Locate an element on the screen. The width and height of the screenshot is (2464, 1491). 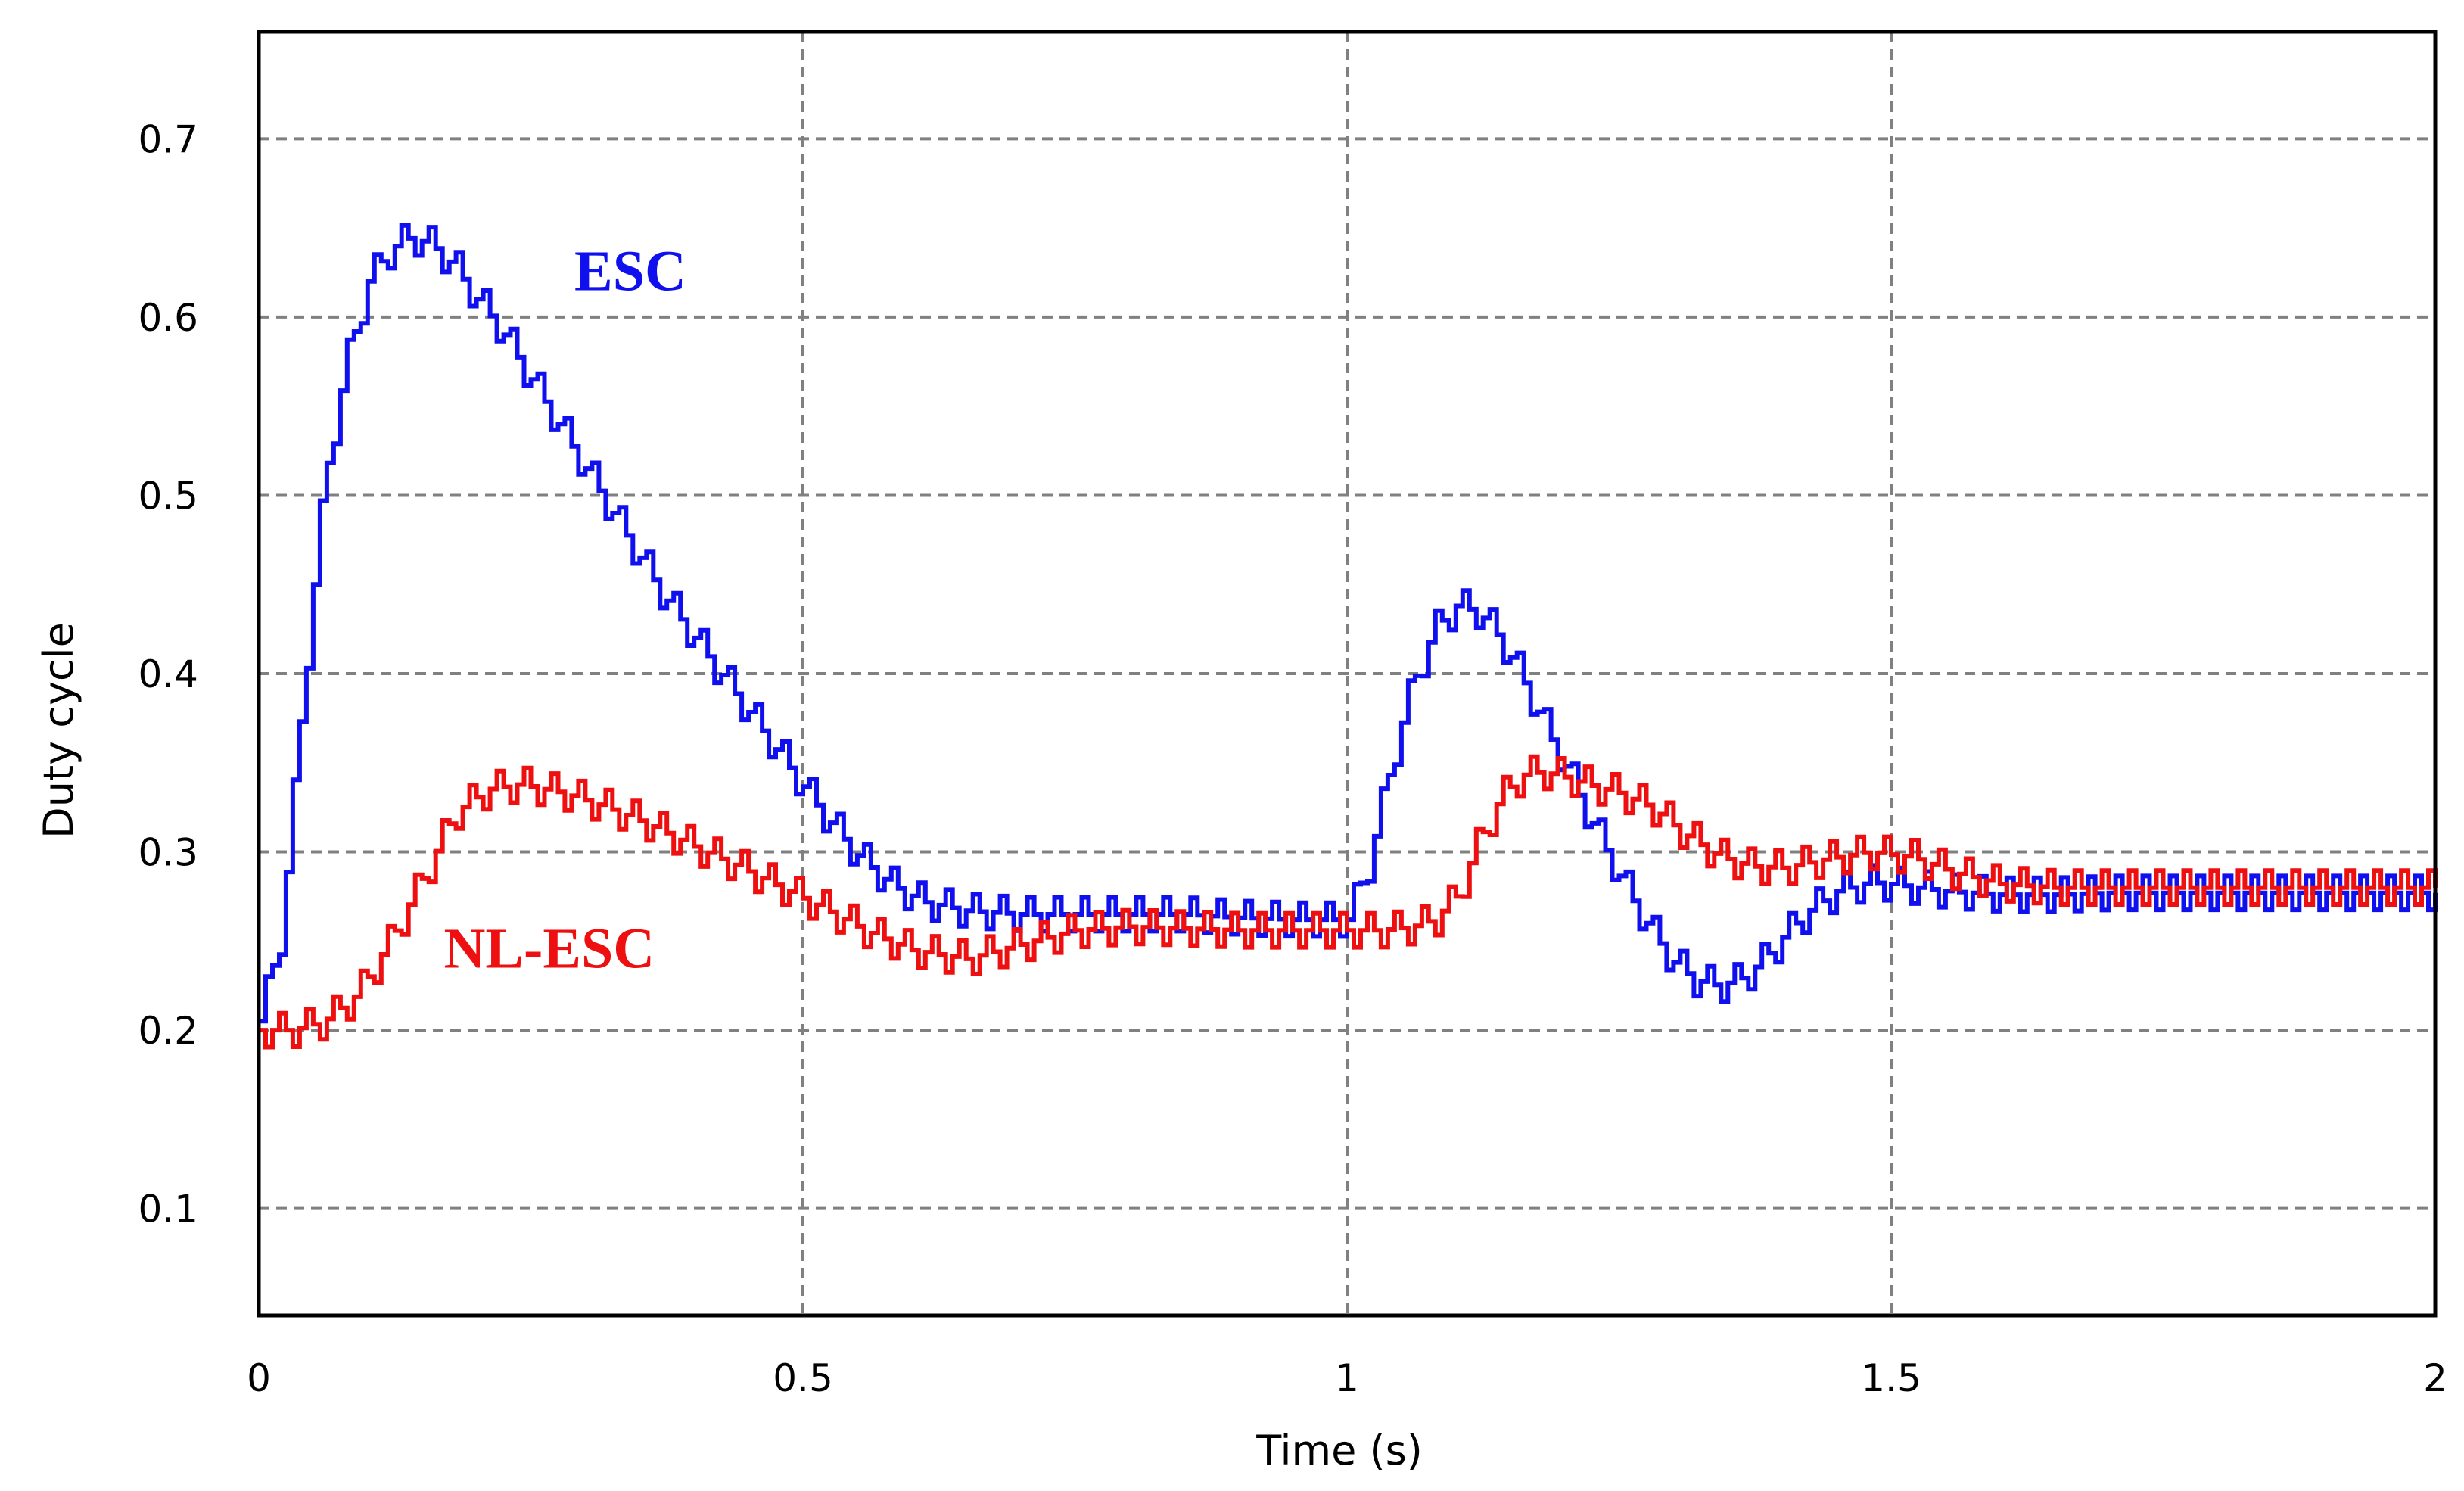
y-tick-label: 0.4 is located at coordinates (168, 674).